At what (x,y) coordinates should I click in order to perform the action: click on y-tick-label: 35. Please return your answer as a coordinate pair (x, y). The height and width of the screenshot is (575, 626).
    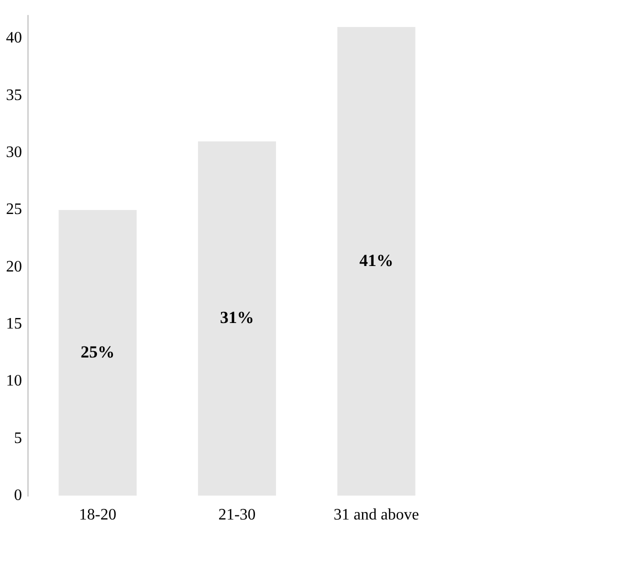
    Looking at the image, I should click on (14, 95).